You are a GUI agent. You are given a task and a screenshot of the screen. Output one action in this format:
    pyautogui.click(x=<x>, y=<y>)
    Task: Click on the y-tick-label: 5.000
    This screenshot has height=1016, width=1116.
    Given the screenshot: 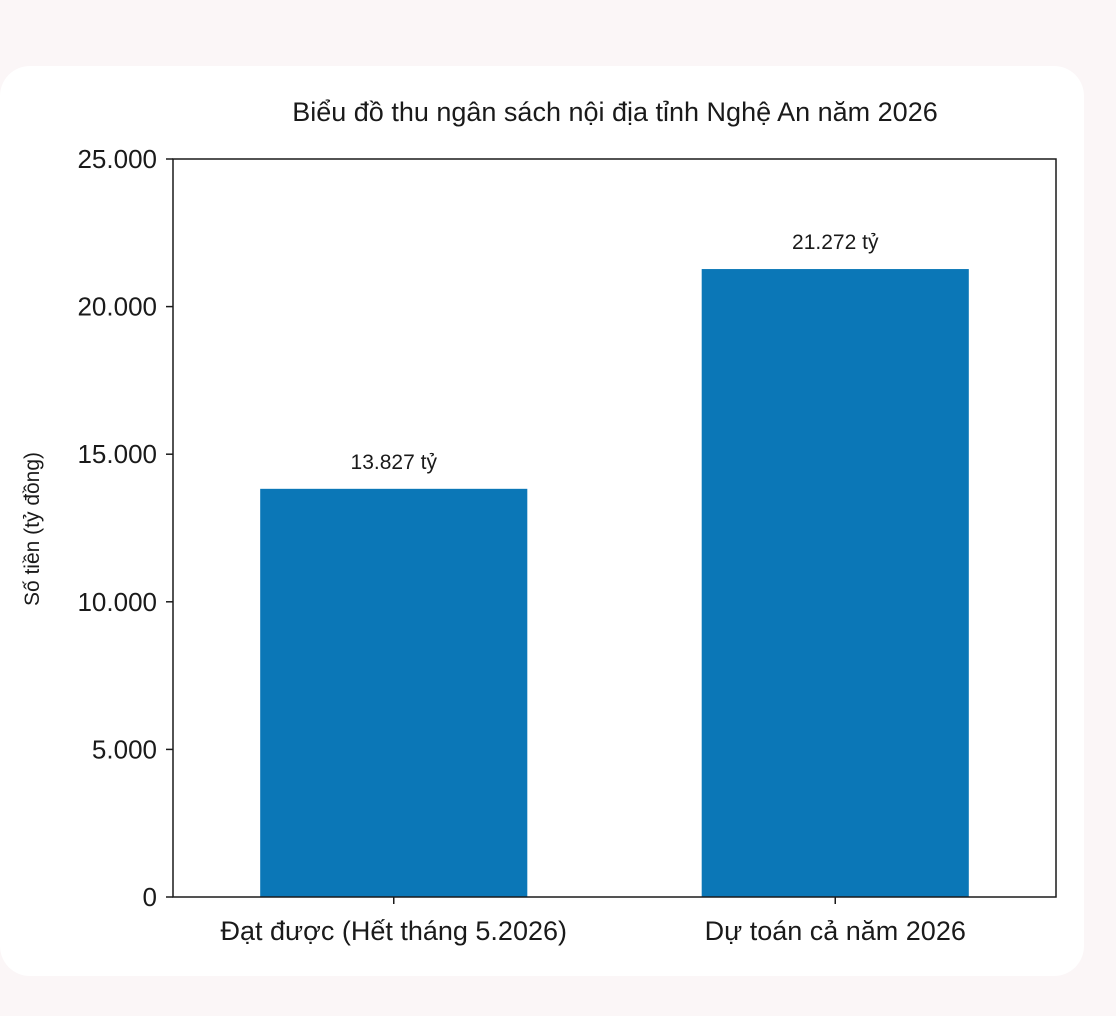 What is the action you would take?
    pyautogui.click(x=124, y=749)
    